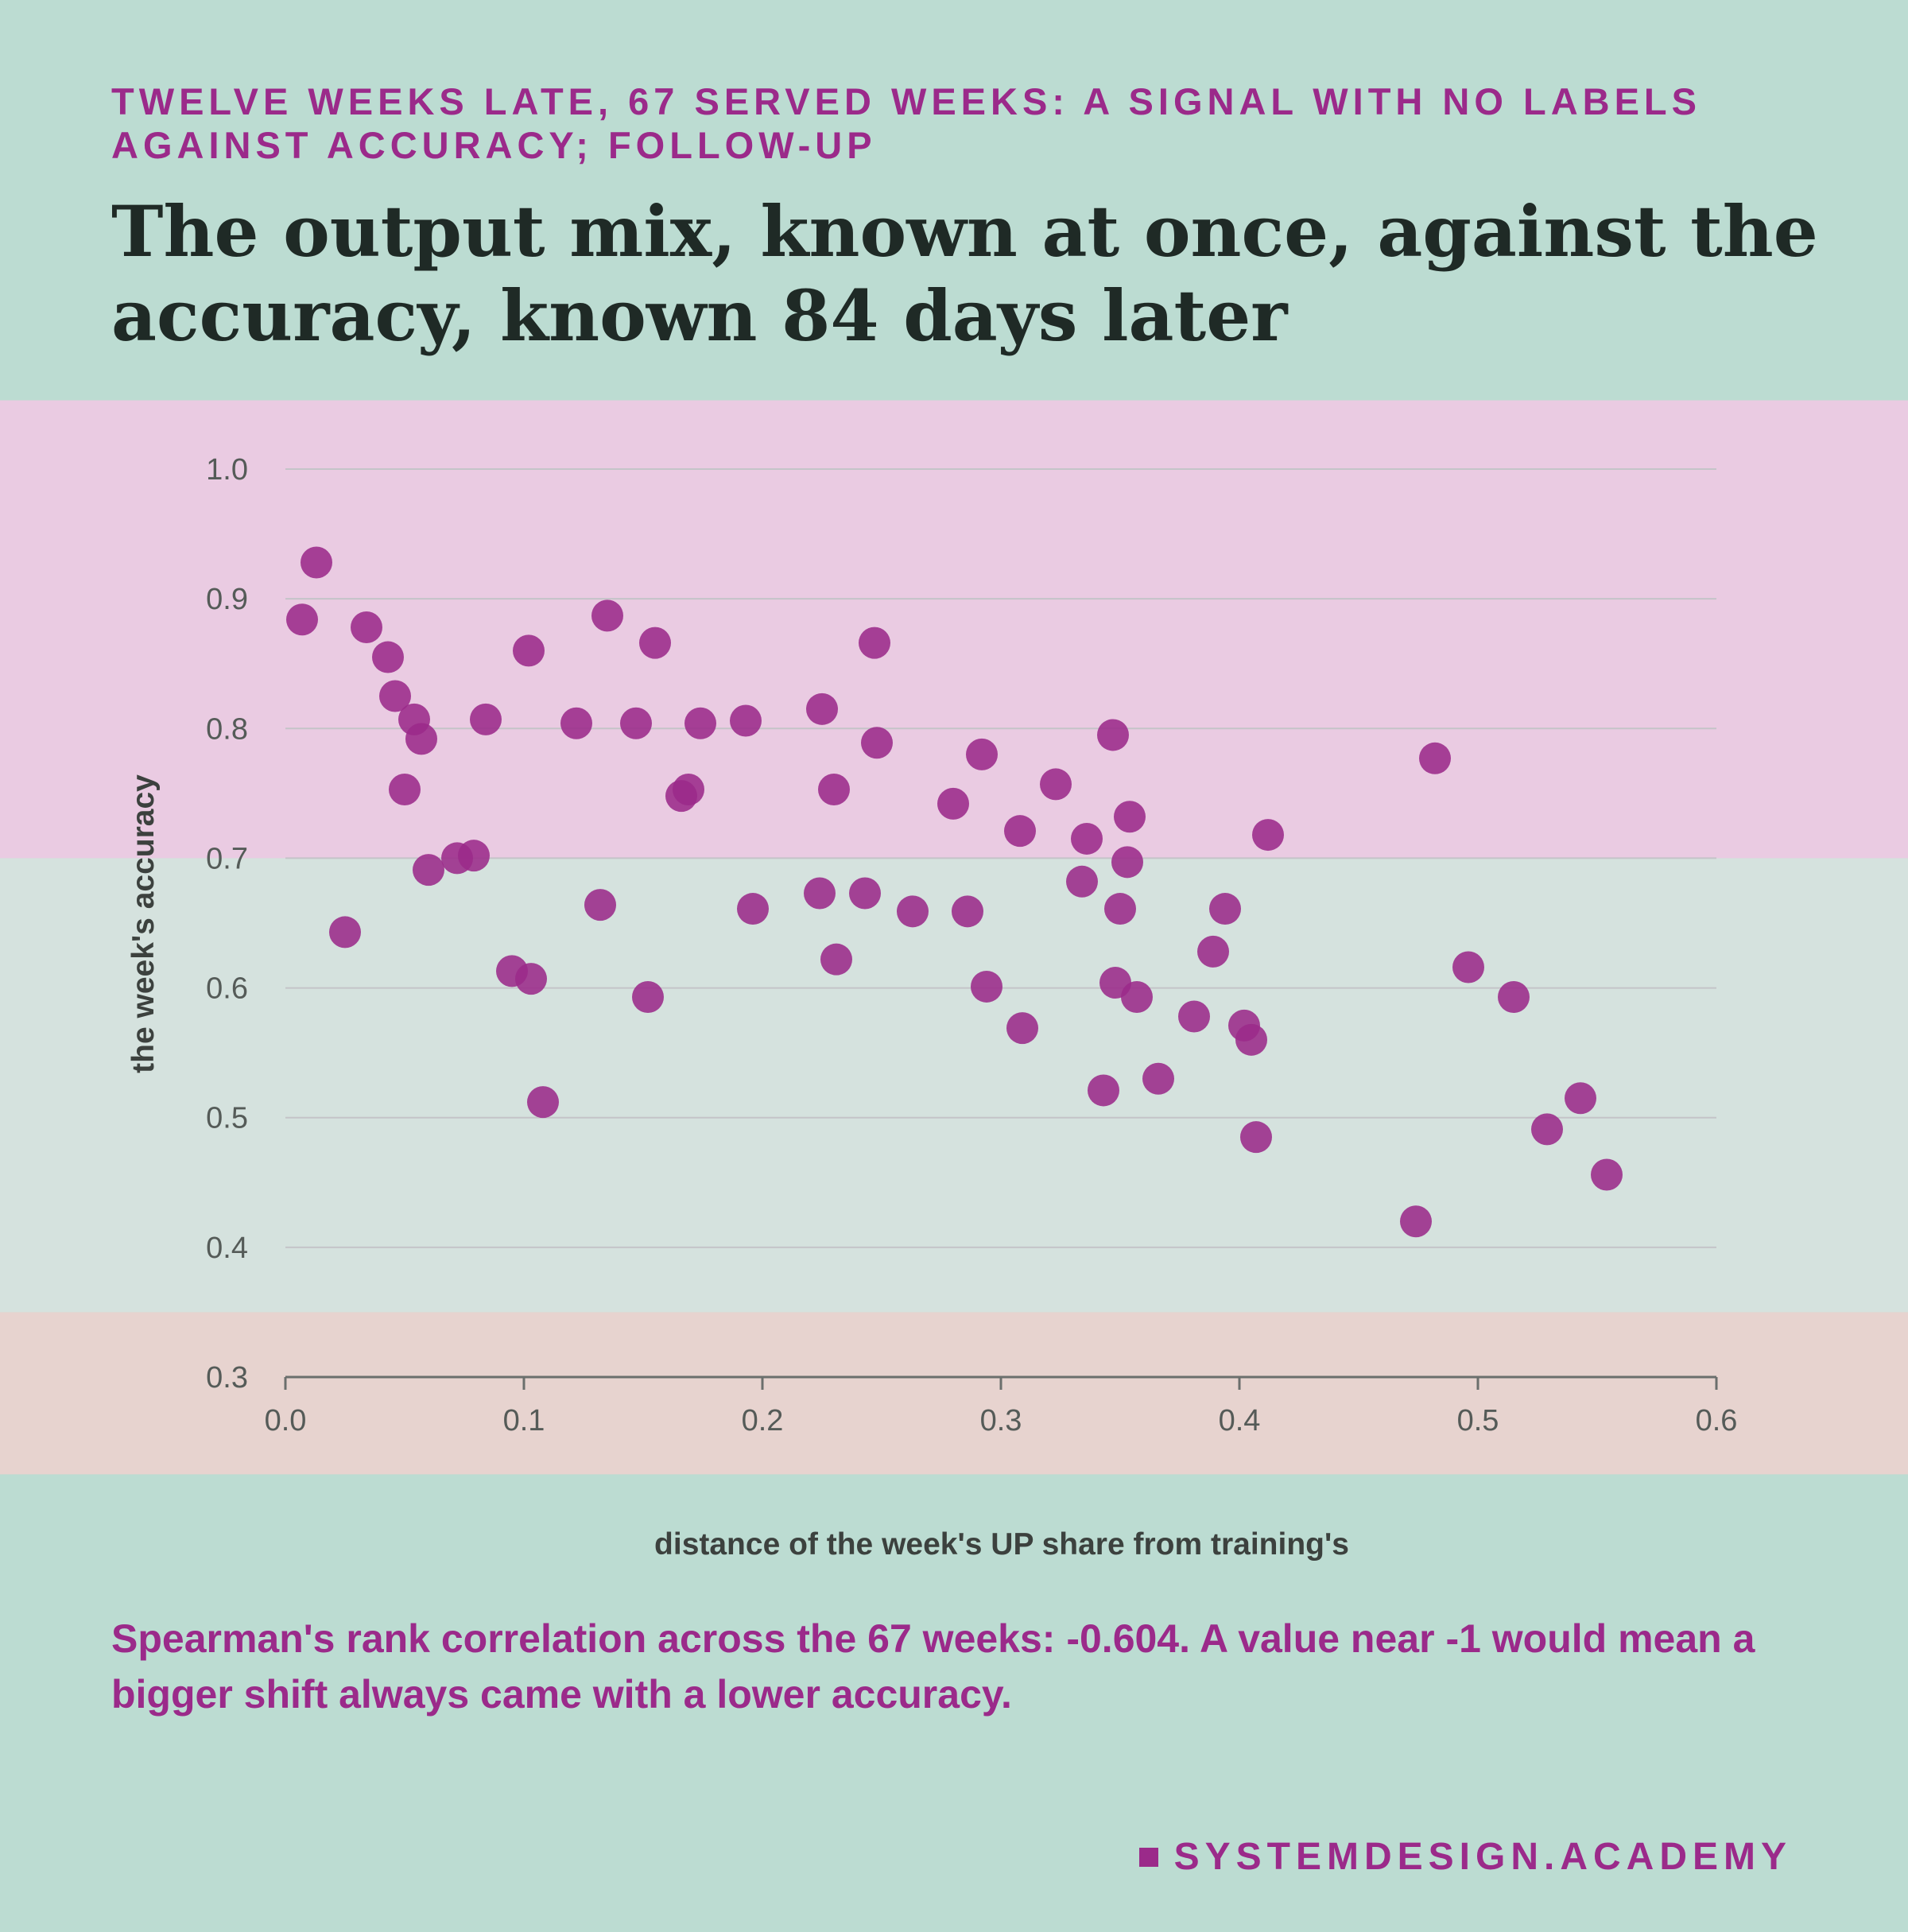 The image size is (1908, 1932). What do you see at coordinates (524, 1420) in the screenshot?
I see `x-tick-label: 0.1` at bounding box center [524, 1420].